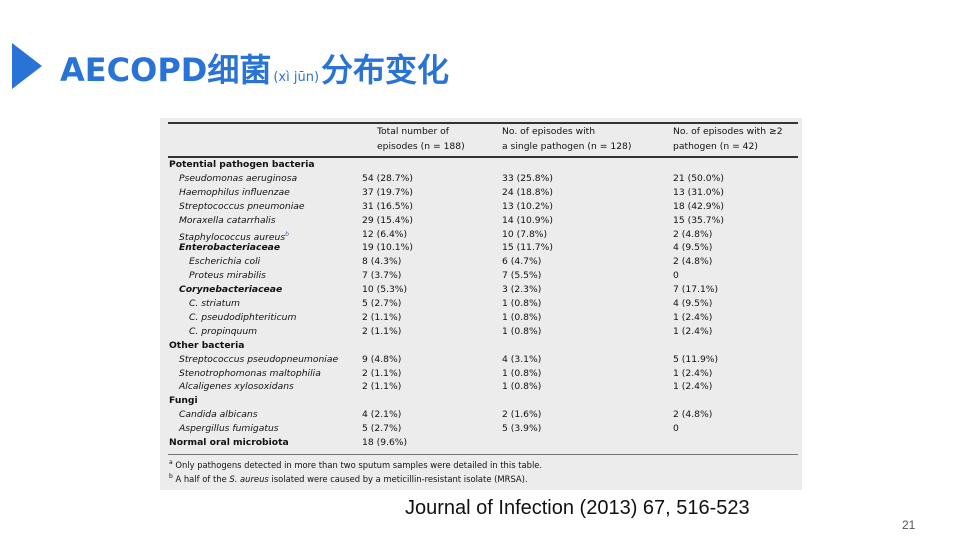 Image resolution: width=977 pixels, height=549 pixels. What do you see at coordinates (166, 70) in the screenshot?
I see `title-main: AECOPD细菌` at bounding box center [166, 70].